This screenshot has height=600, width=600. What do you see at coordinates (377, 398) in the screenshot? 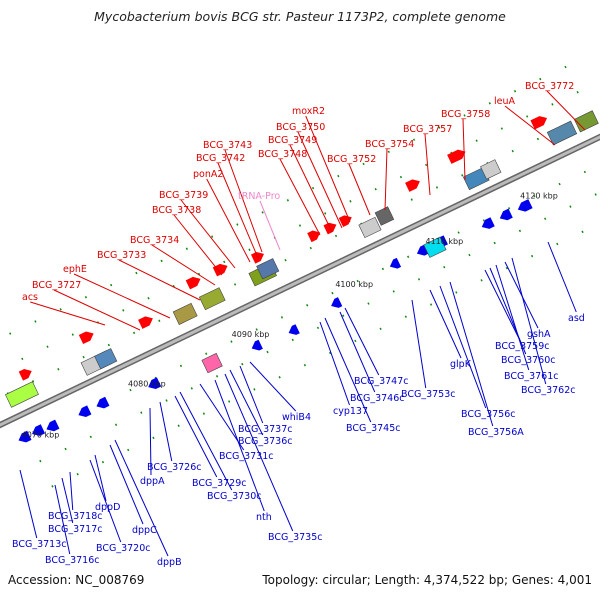
I see `gene-label-reverse: BCG_3746c` at bounding box center [377, 398].